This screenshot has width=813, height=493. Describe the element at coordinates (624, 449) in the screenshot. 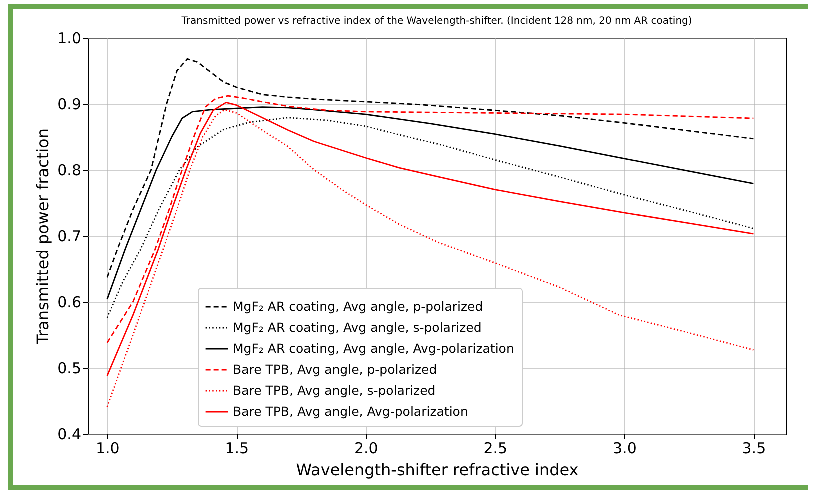

I see `x-tick-label: 3.0` at that location.